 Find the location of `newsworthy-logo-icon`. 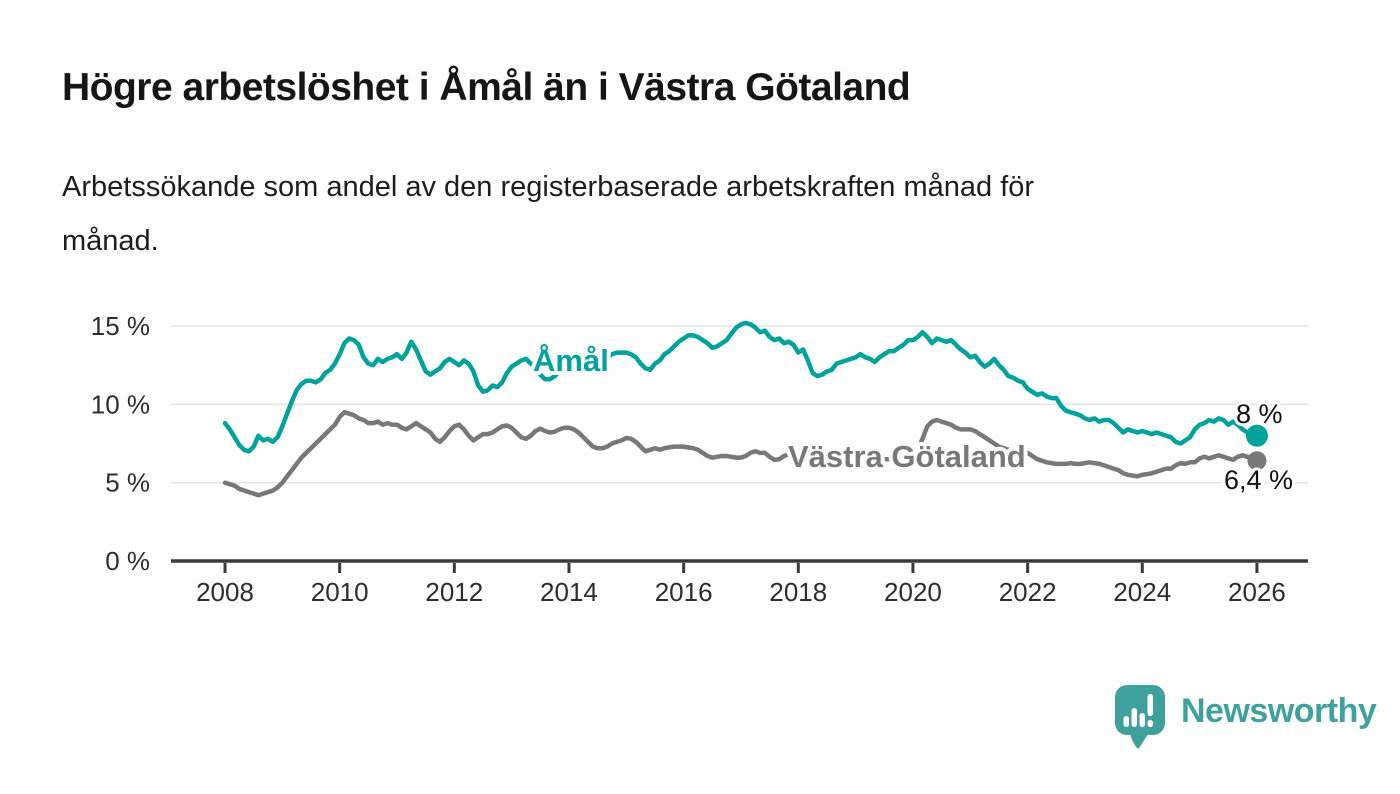

newsworthy-logo-icon is located at coordinates (1140, 717).